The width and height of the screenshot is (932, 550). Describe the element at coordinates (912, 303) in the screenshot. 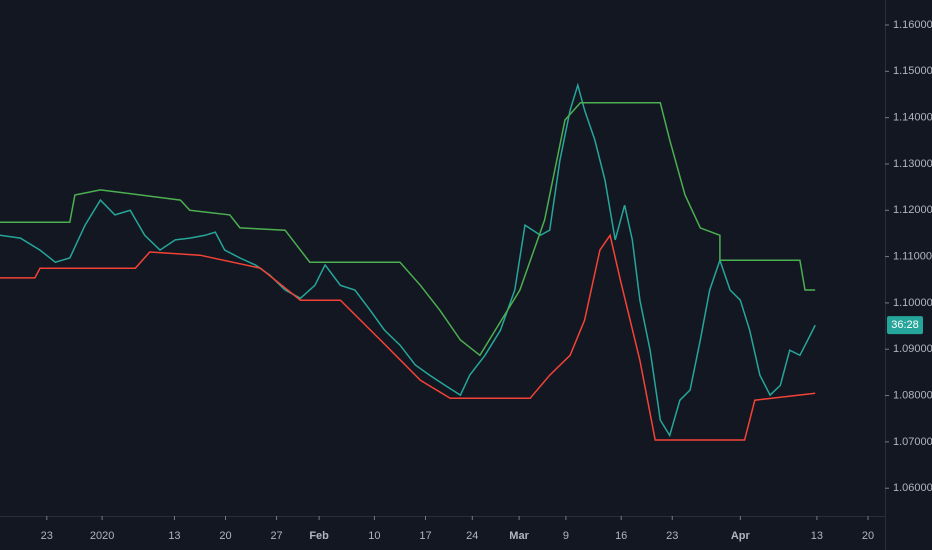

I see `y-tick-label: 1.100000` at that location.